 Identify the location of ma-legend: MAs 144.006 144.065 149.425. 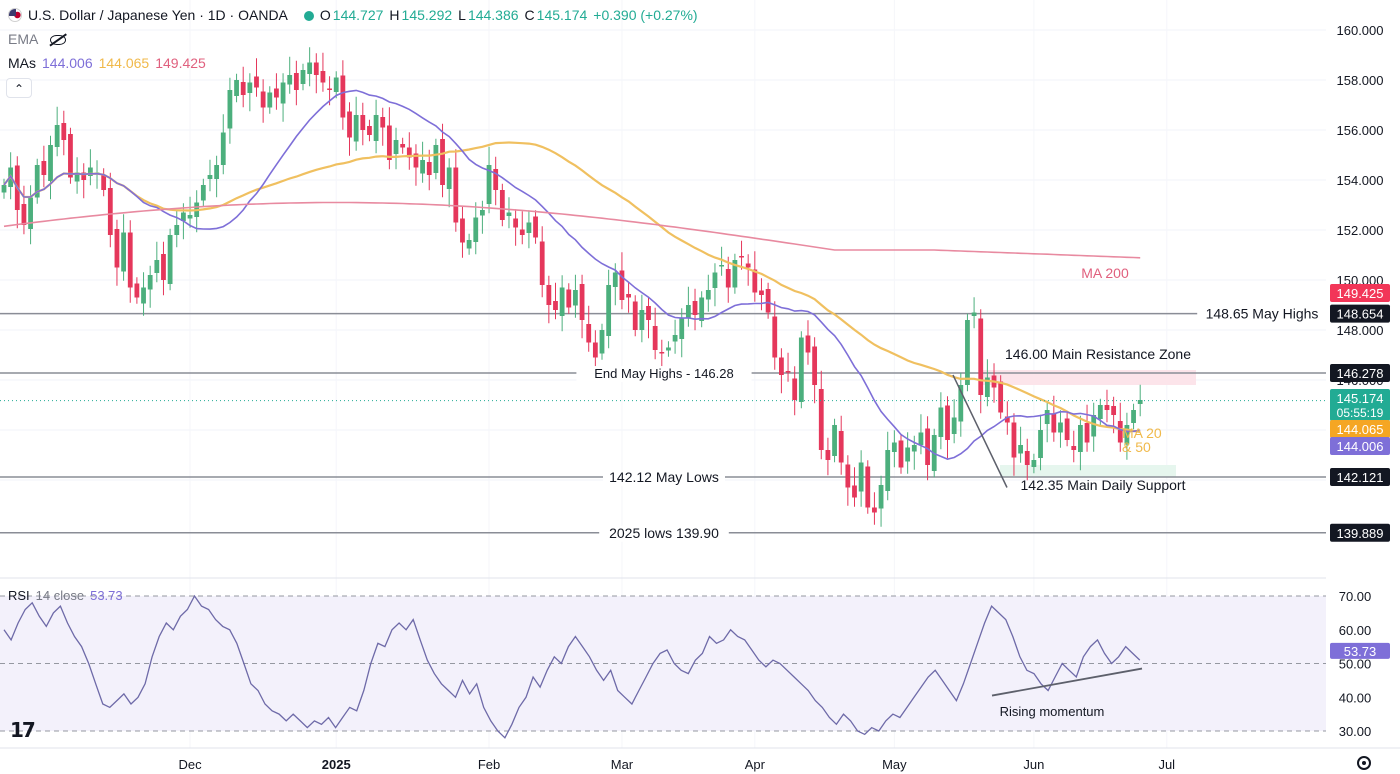
(110, 63).